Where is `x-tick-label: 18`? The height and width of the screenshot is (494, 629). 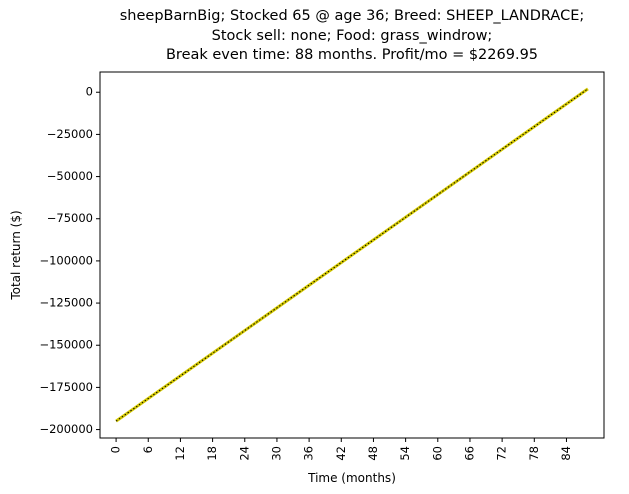 x-tick-label: 18 is located at coordinates (212, 453).